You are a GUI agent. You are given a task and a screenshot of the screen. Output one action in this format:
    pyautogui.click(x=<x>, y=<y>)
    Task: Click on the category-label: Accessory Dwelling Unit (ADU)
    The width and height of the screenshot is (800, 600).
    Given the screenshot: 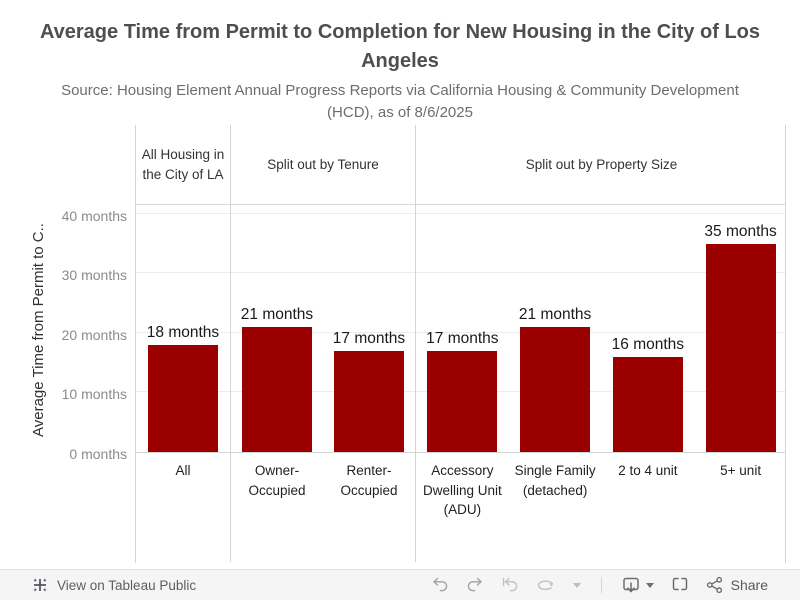 What is the action you would take?
    pyautogui.click(x=462, y=490)
    